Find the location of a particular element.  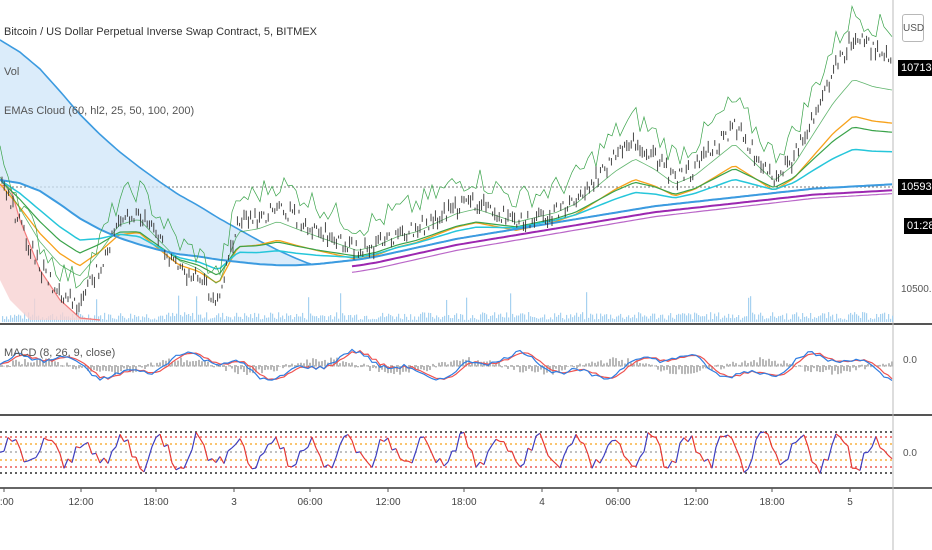

macd-signal-line is located at coordinates (446, 365).